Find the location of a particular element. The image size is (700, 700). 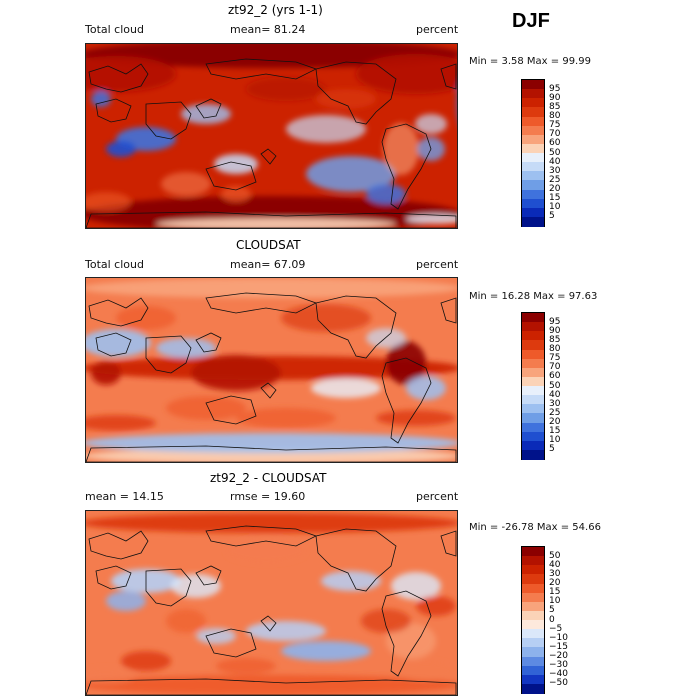

panel3-units: percent is located at coordinates (437, 496).